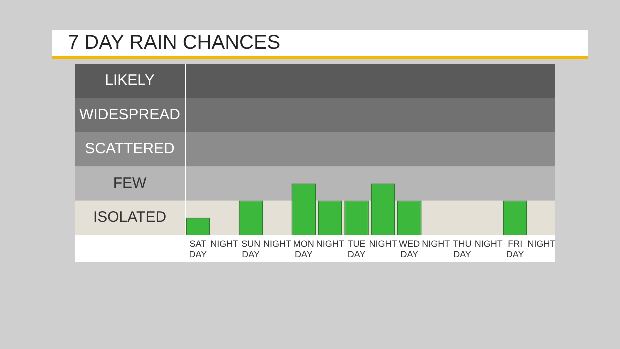 The height and width of the screenshot is (349, 620). Describe the element at coordinates (303, 249) in the screenshot. I see `x-tick-label: MON DAY` at that location.